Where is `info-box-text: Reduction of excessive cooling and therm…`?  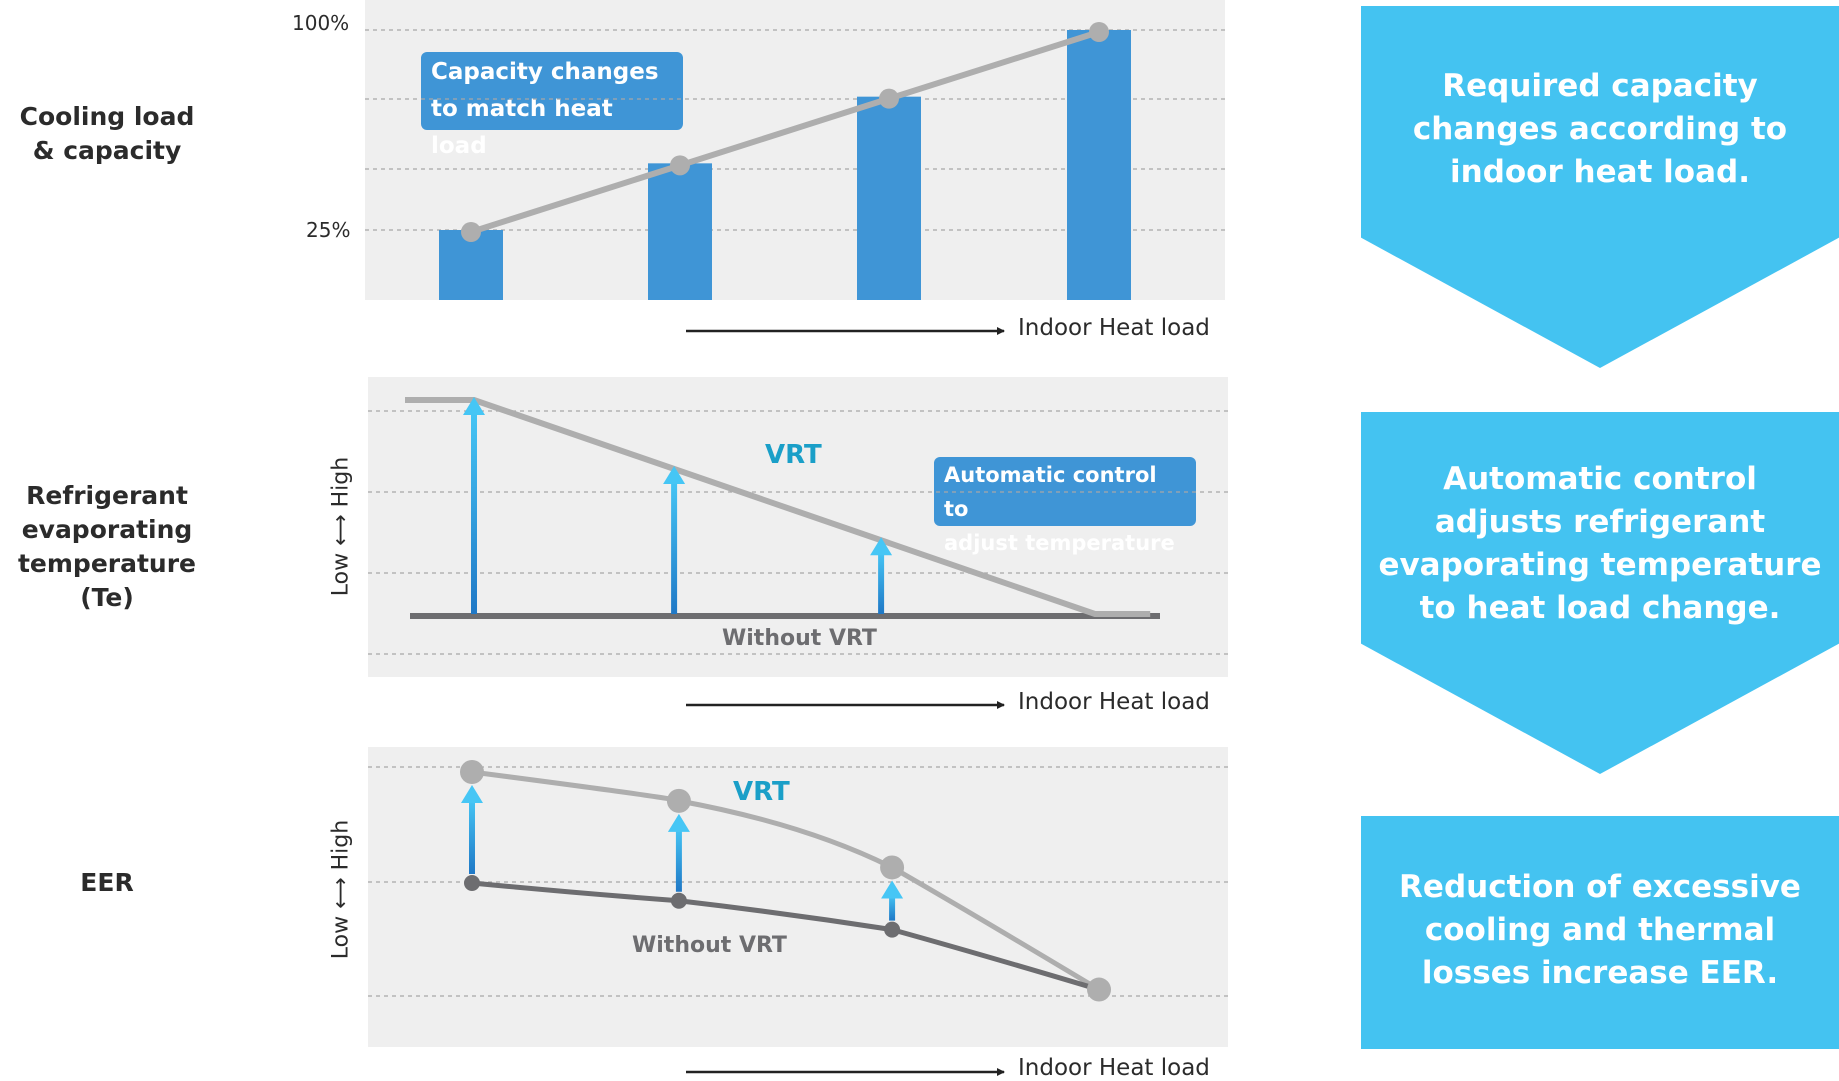
info-box-text: Reduction of excessive cooling and therm… is located at coordinates (1600, 930).